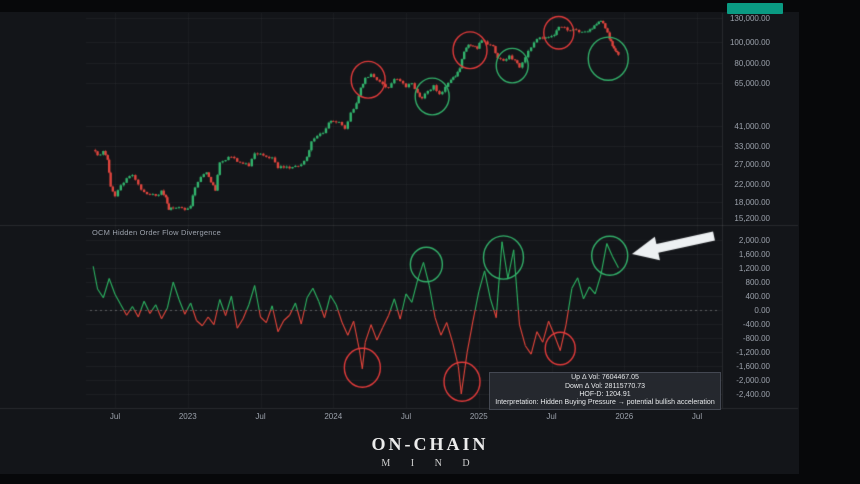 This screenshot has height=484, width=860. Describe the element at coordinates (752, 146) in the screenshot. I see `price-axis-label: 33,000.00` at that location.